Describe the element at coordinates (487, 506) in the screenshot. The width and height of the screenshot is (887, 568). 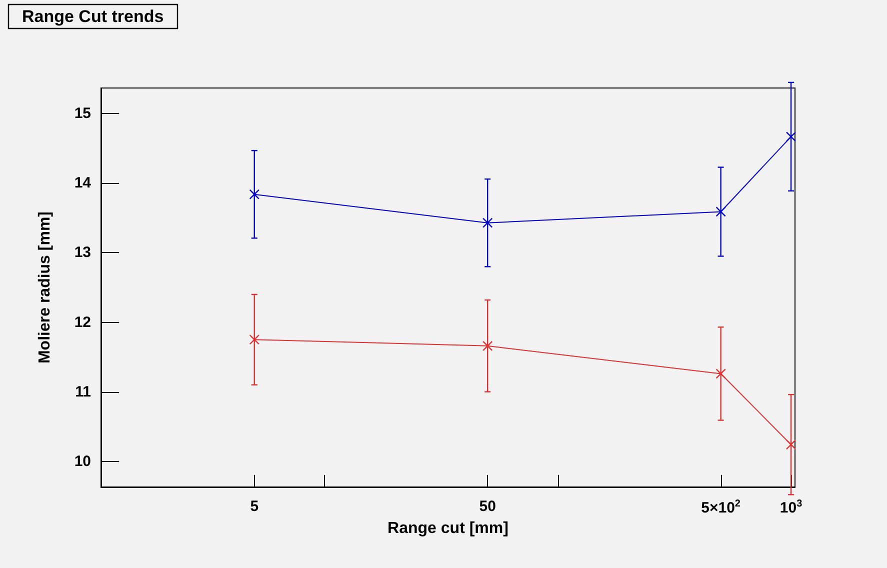
I see `x-tick-label: 50` at that location.